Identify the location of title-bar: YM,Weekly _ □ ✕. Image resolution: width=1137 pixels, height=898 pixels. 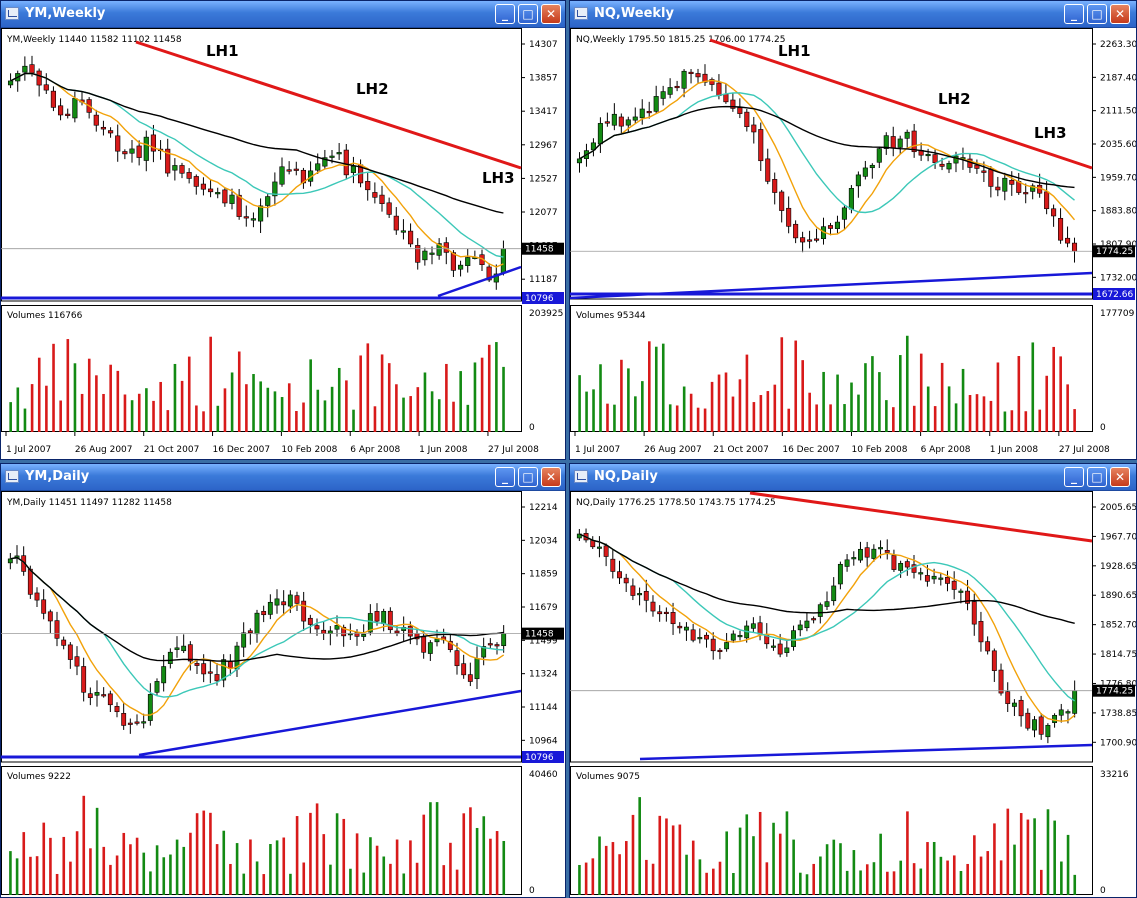
(283, 14).